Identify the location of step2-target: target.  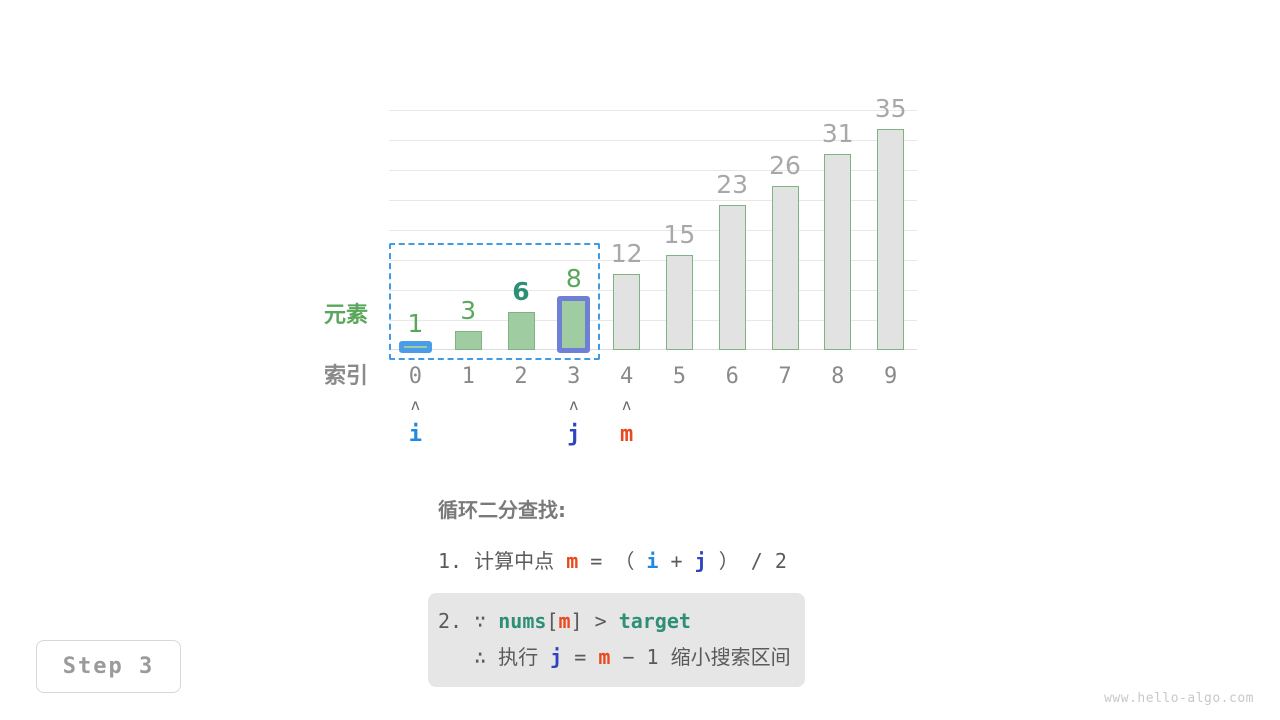
(654, 621).